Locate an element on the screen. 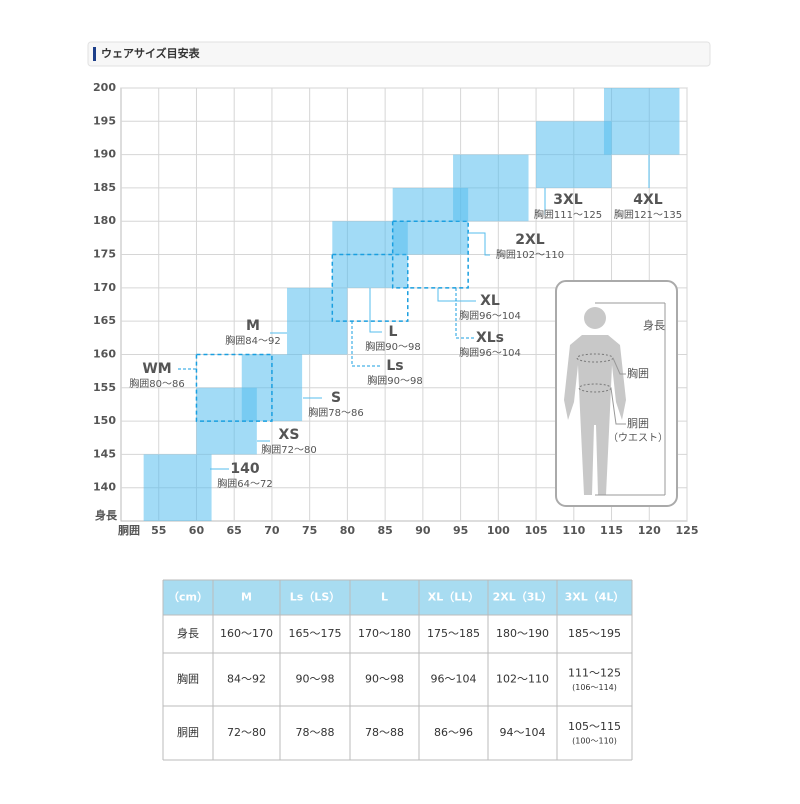  y-tick-label: 190 is located at coordinates (104, 154).